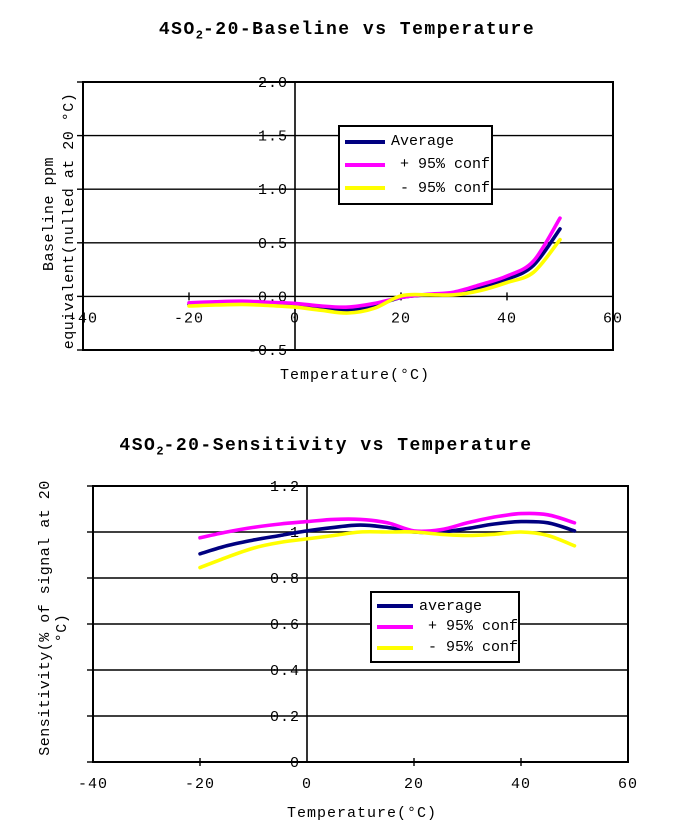 This screenshot has height=833, width=694. What do you see at coordinates (285, 579) in the screenshot?
I see `y-tick-label: 0.8` at bounding box center [285, 579].